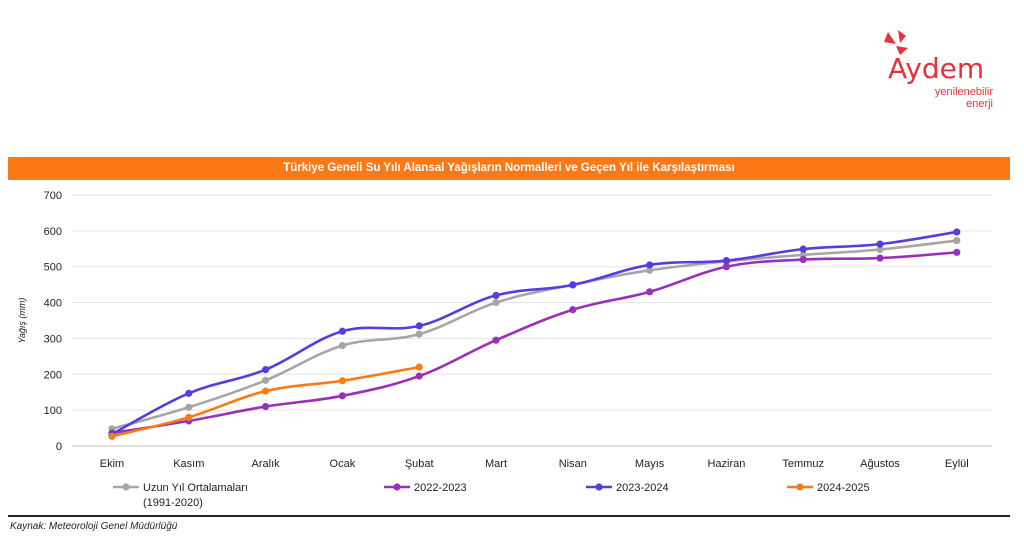  What do you see at coordinates (963, 92) in the screenshot?
I see `logo-tagline-line1: yenilenebilir` at bounding box center [963, 92].